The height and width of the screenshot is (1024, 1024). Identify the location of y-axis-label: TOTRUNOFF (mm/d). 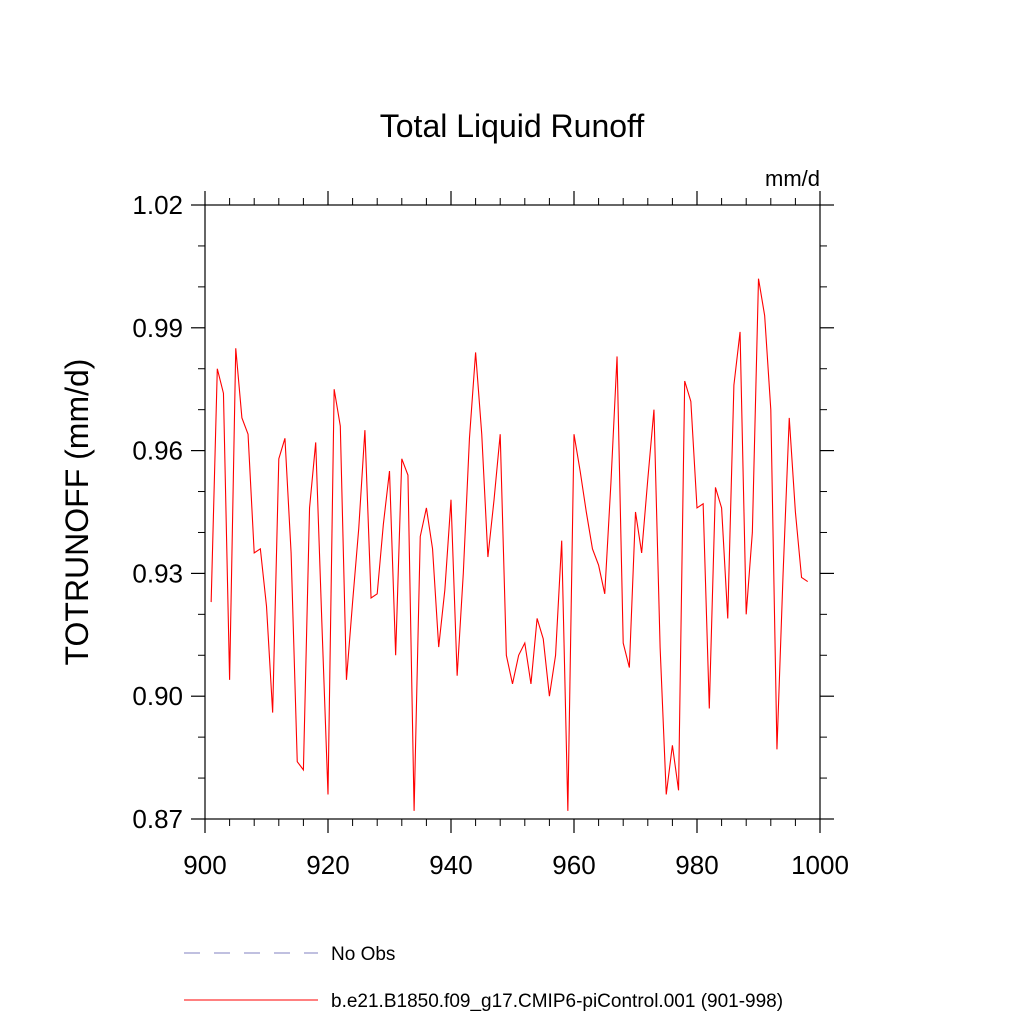
(77, 512).